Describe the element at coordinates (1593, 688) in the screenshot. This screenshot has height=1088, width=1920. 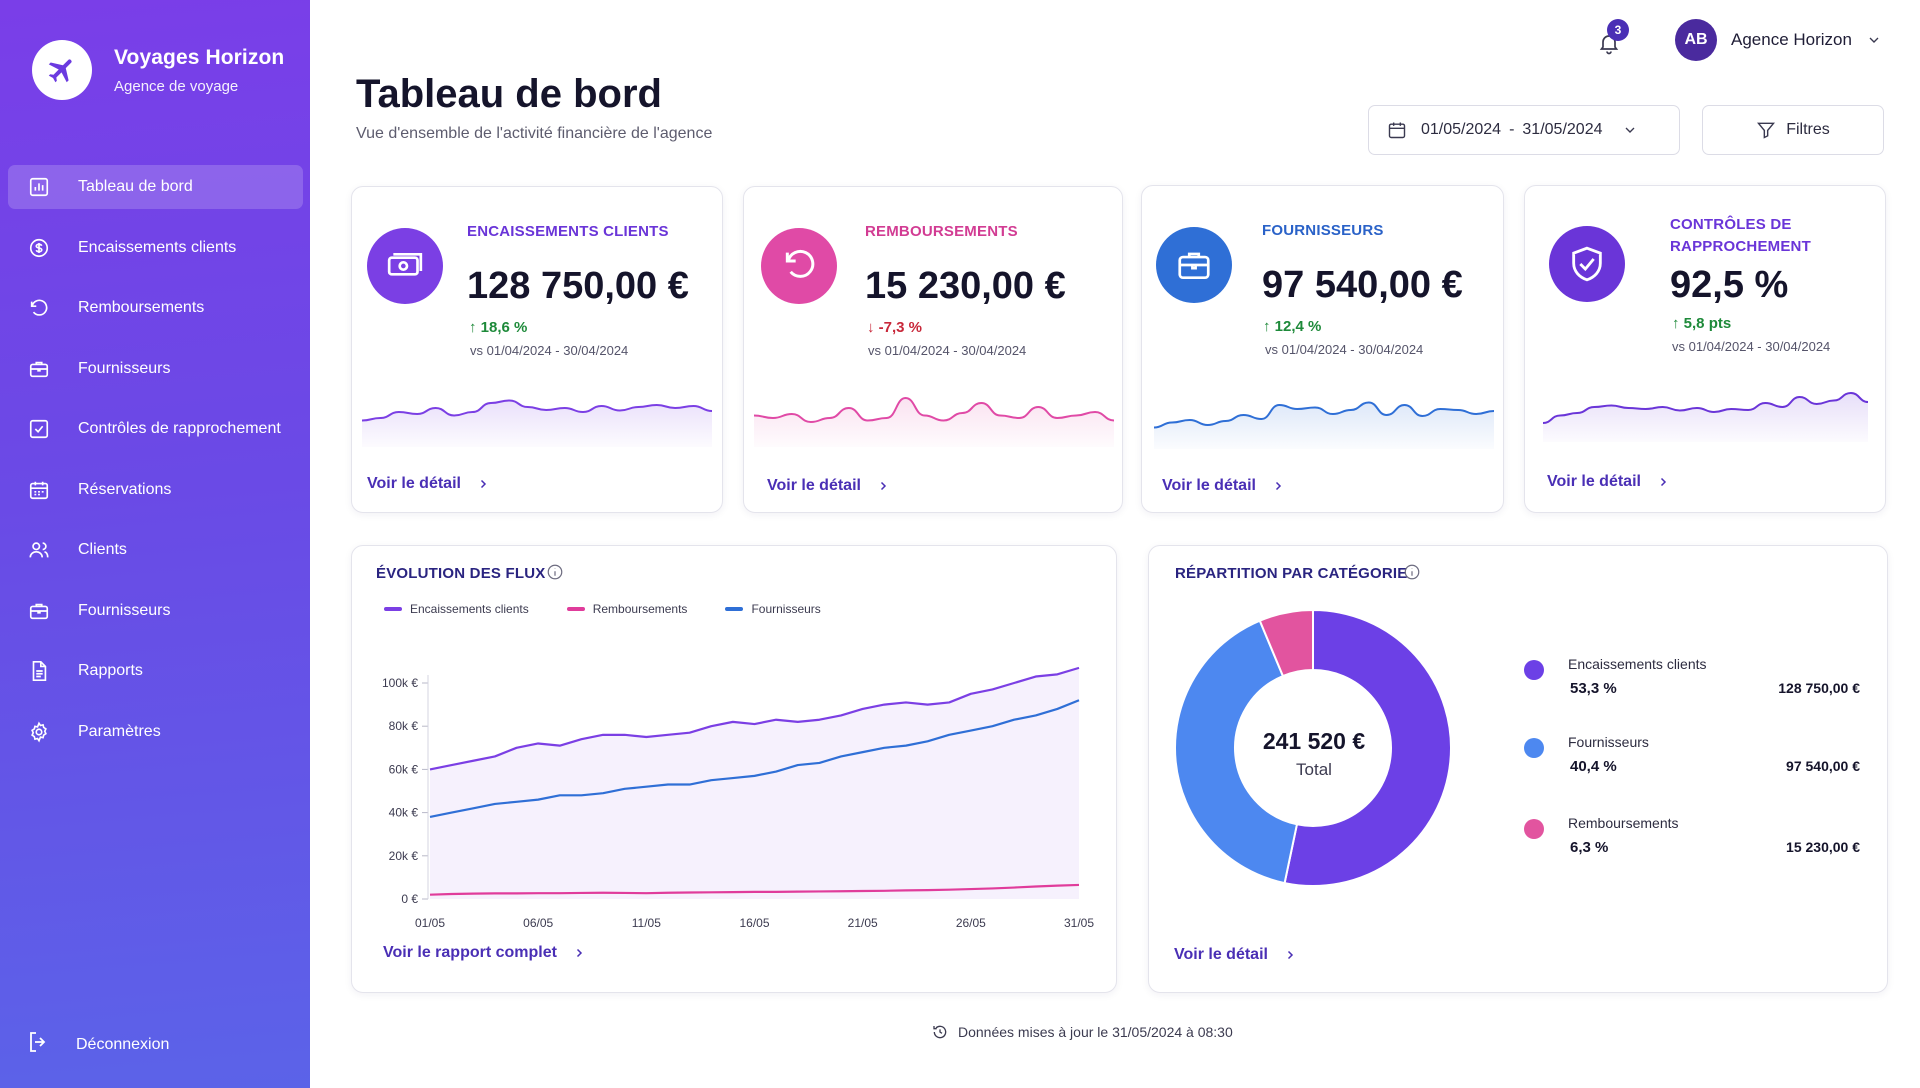
I see `category-percent: 53,3 %` at that location.